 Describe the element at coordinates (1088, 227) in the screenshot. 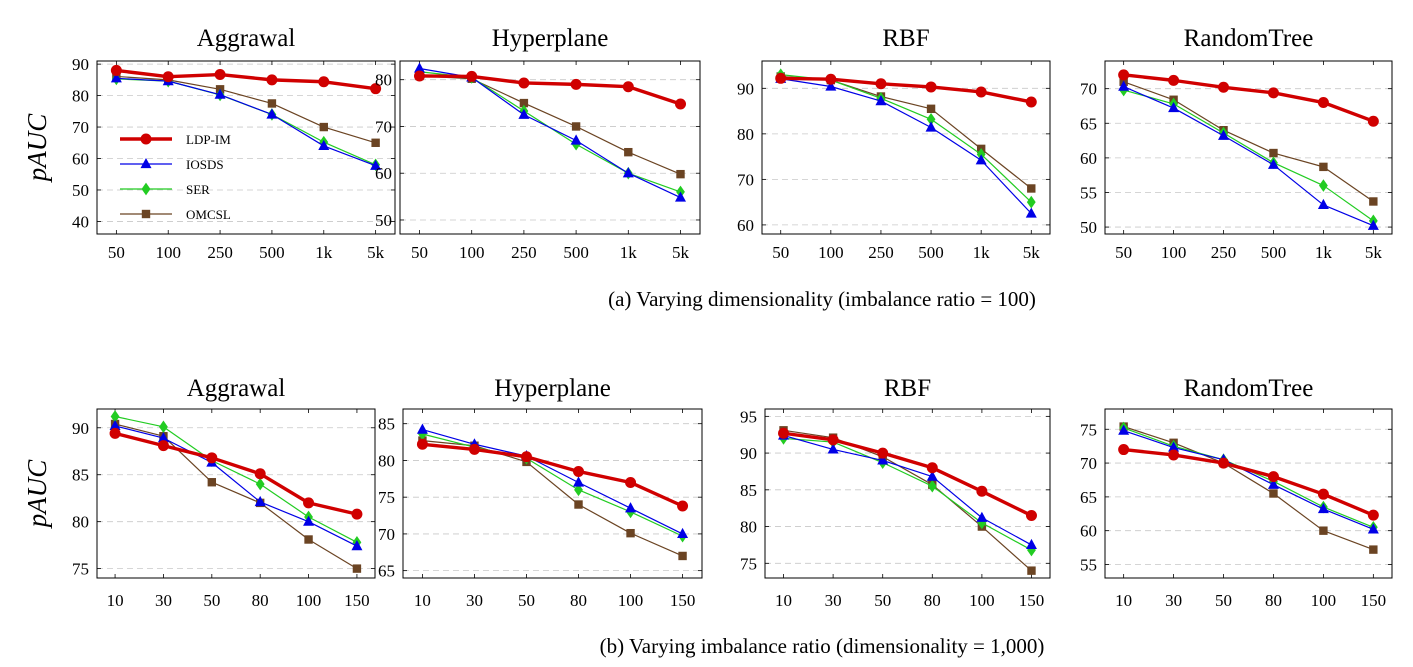

I see `y-tick-label: 50` at that location.